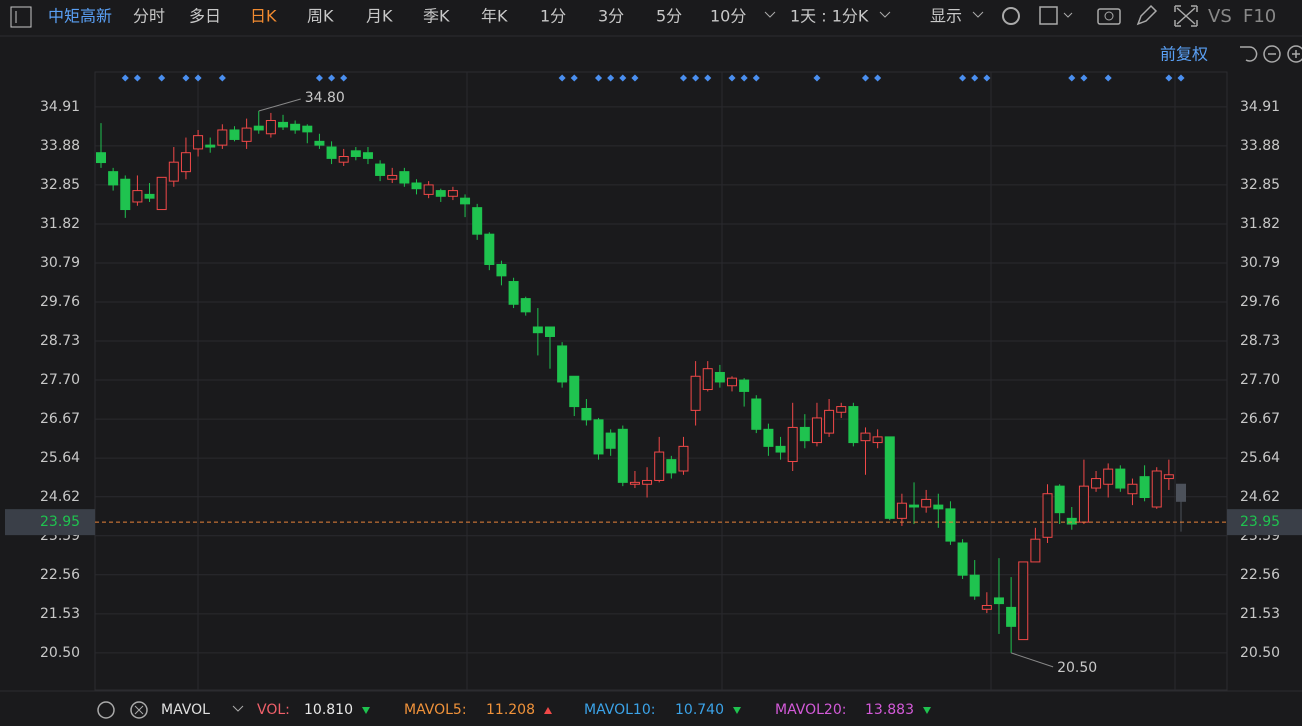 This screenshot has height=726, width=1302. What do you see at coordinates (263, 16) in the screenshot?
I see `tab: 日K` at bounding box center [263, 16].